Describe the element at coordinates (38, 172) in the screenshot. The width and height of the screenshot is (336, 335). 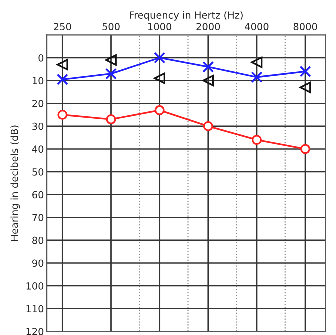
I see `y-tick-label: 50` at that location.